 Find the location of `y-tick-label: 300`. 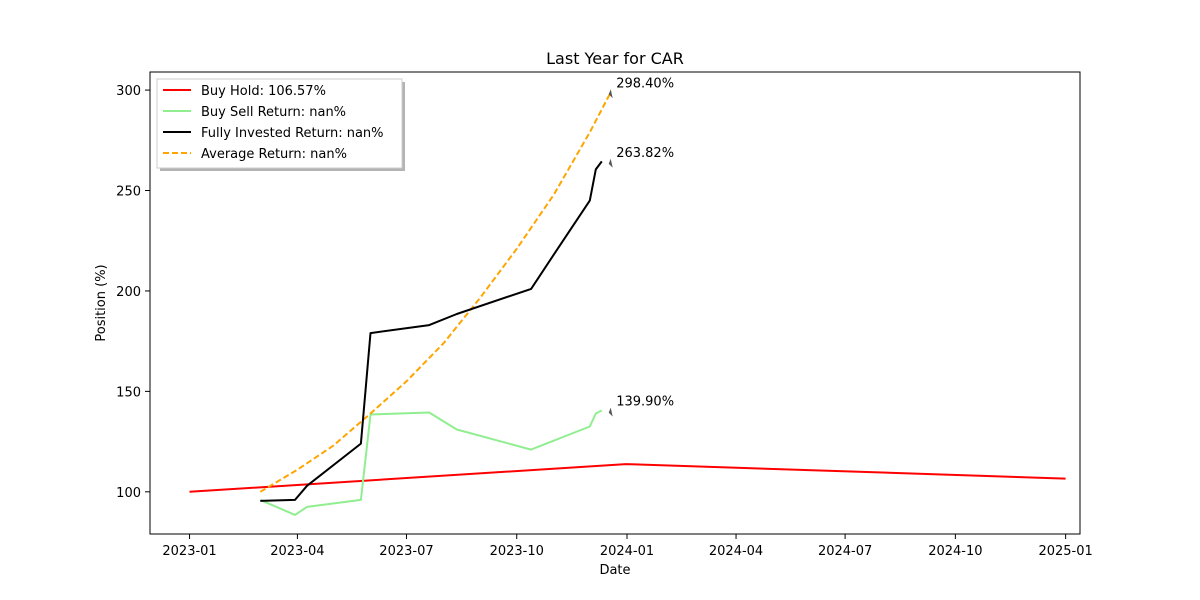

y-tick-label: 300 is located at coordinates (128, 91).